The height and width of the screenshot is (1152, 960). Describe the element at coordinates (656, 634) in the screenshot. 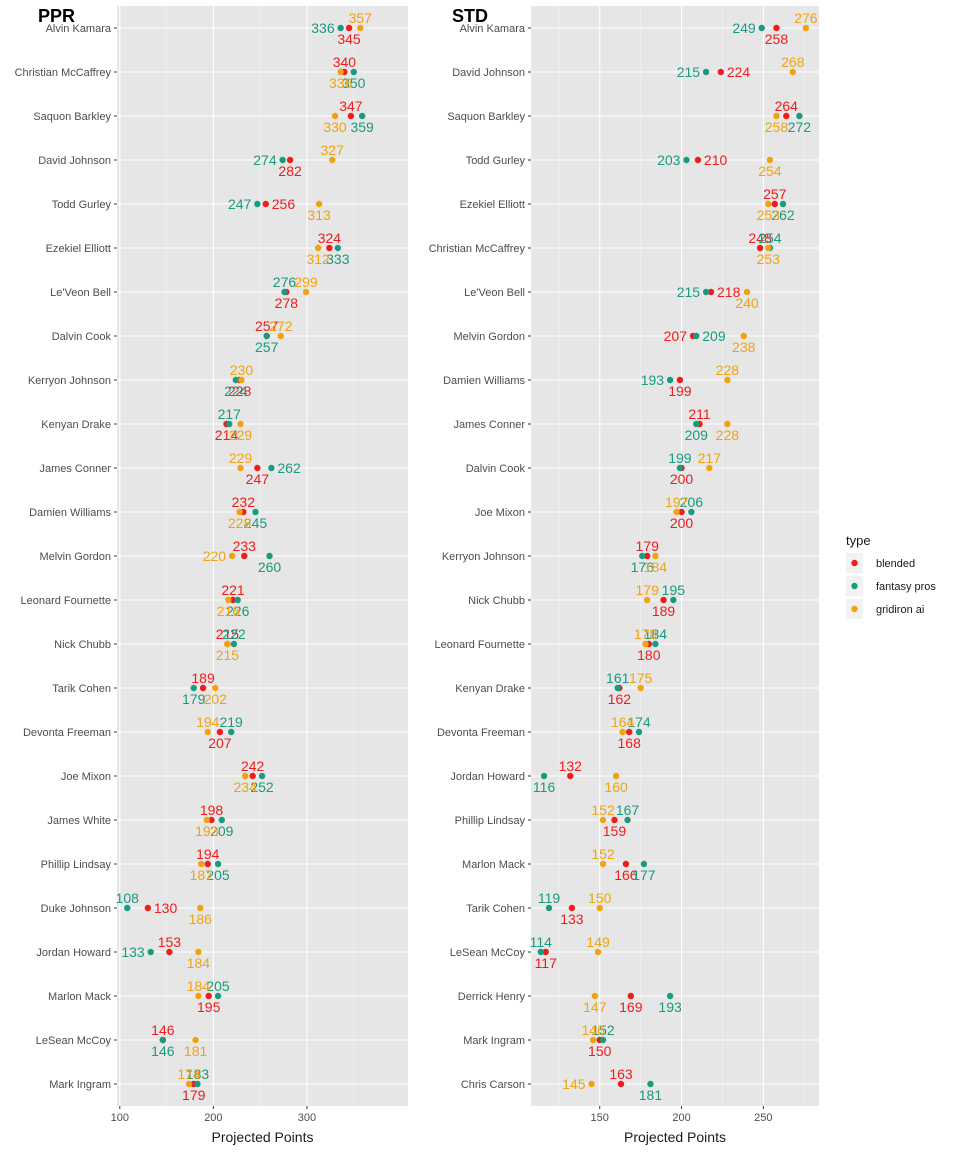

I see `data-label-fantasy-pros: 184` at that location.